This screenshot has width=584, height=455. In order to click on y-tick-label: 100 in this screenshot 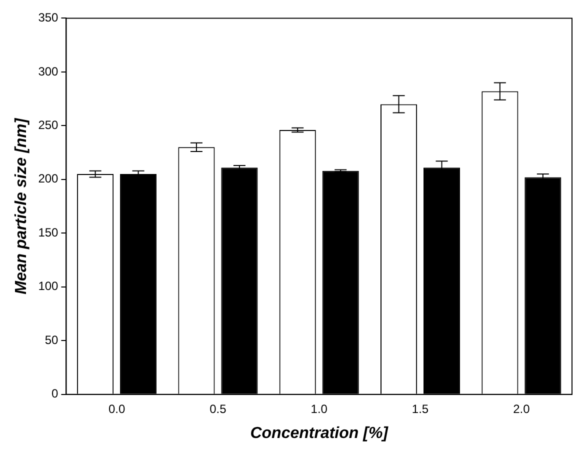, I will do `click(48, 286)`.